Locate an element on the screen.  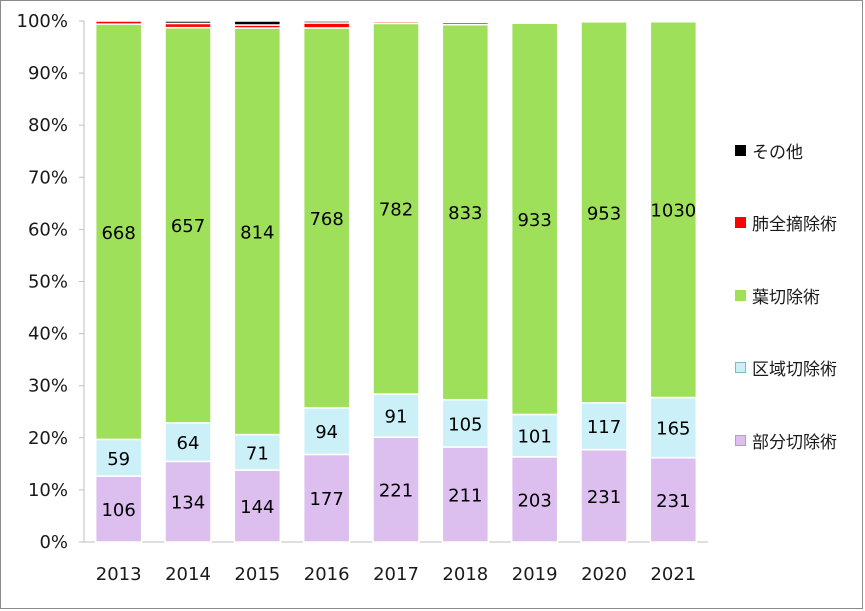
y-tick-label: 10% is located at coordinates (48, 490).